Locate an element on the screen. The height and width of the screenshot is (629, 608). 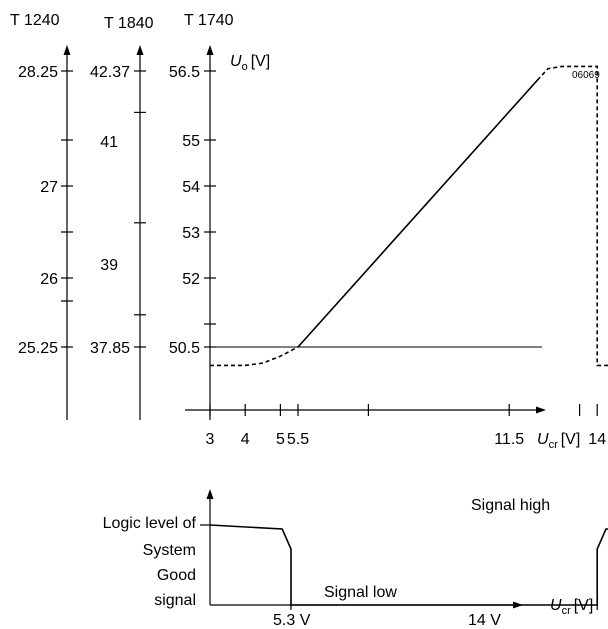
marker-14v: 14 V is located at coordinates (484, 620).